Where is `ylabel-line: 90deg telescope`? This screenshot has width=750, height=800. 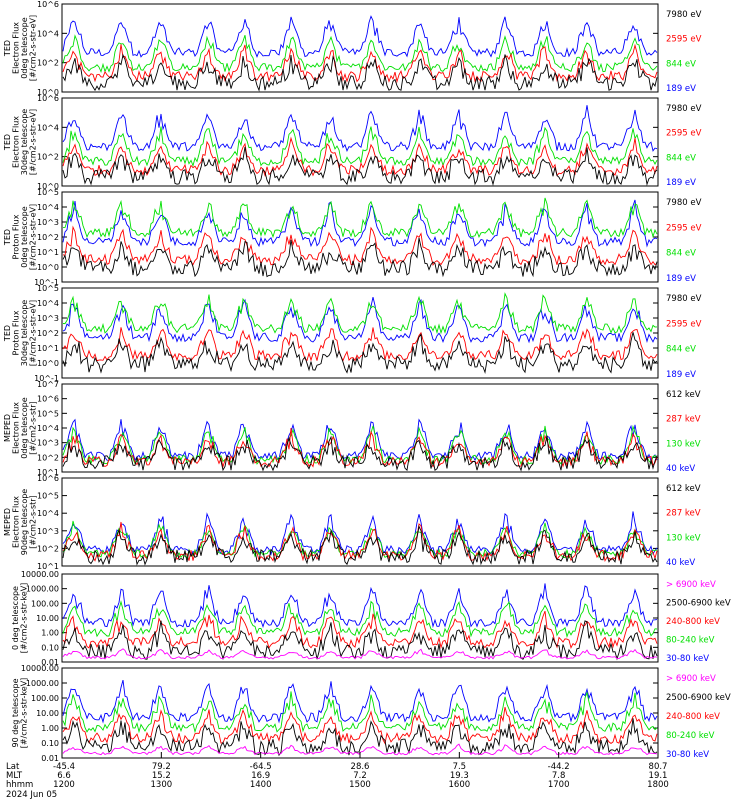 ylabel-line: 90deg telescope is located at coordinates (24, 522).